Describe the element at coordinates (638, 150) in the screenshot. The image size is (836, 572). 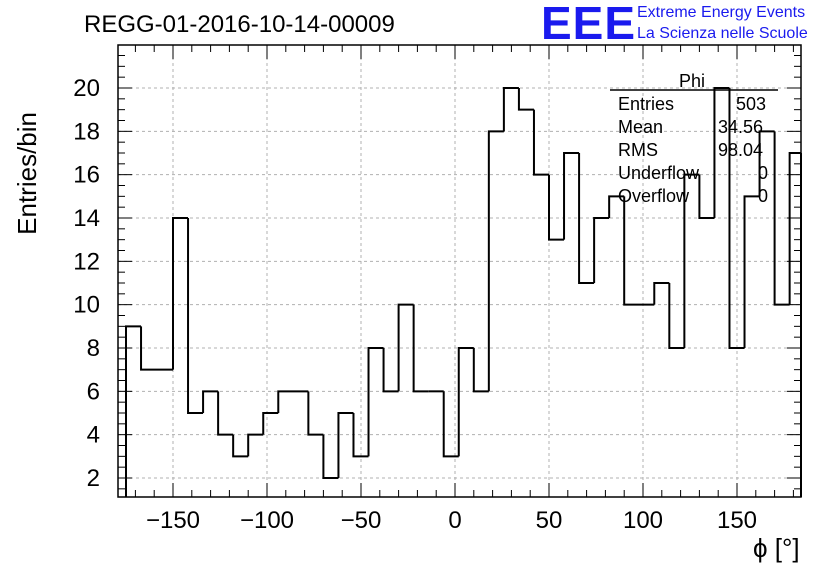
I see `stats-label-rms: RMS` at that location.